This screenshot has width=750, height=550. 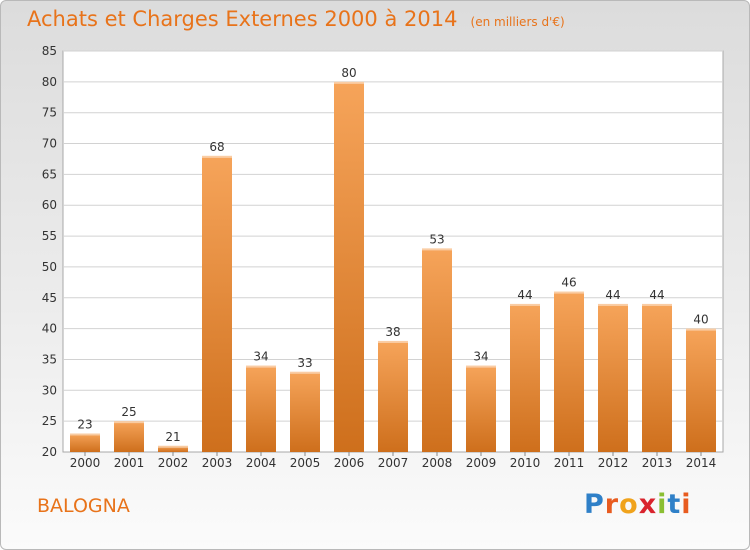 I want to click on x-tick-label: 2009, so click(x=481, y=463).